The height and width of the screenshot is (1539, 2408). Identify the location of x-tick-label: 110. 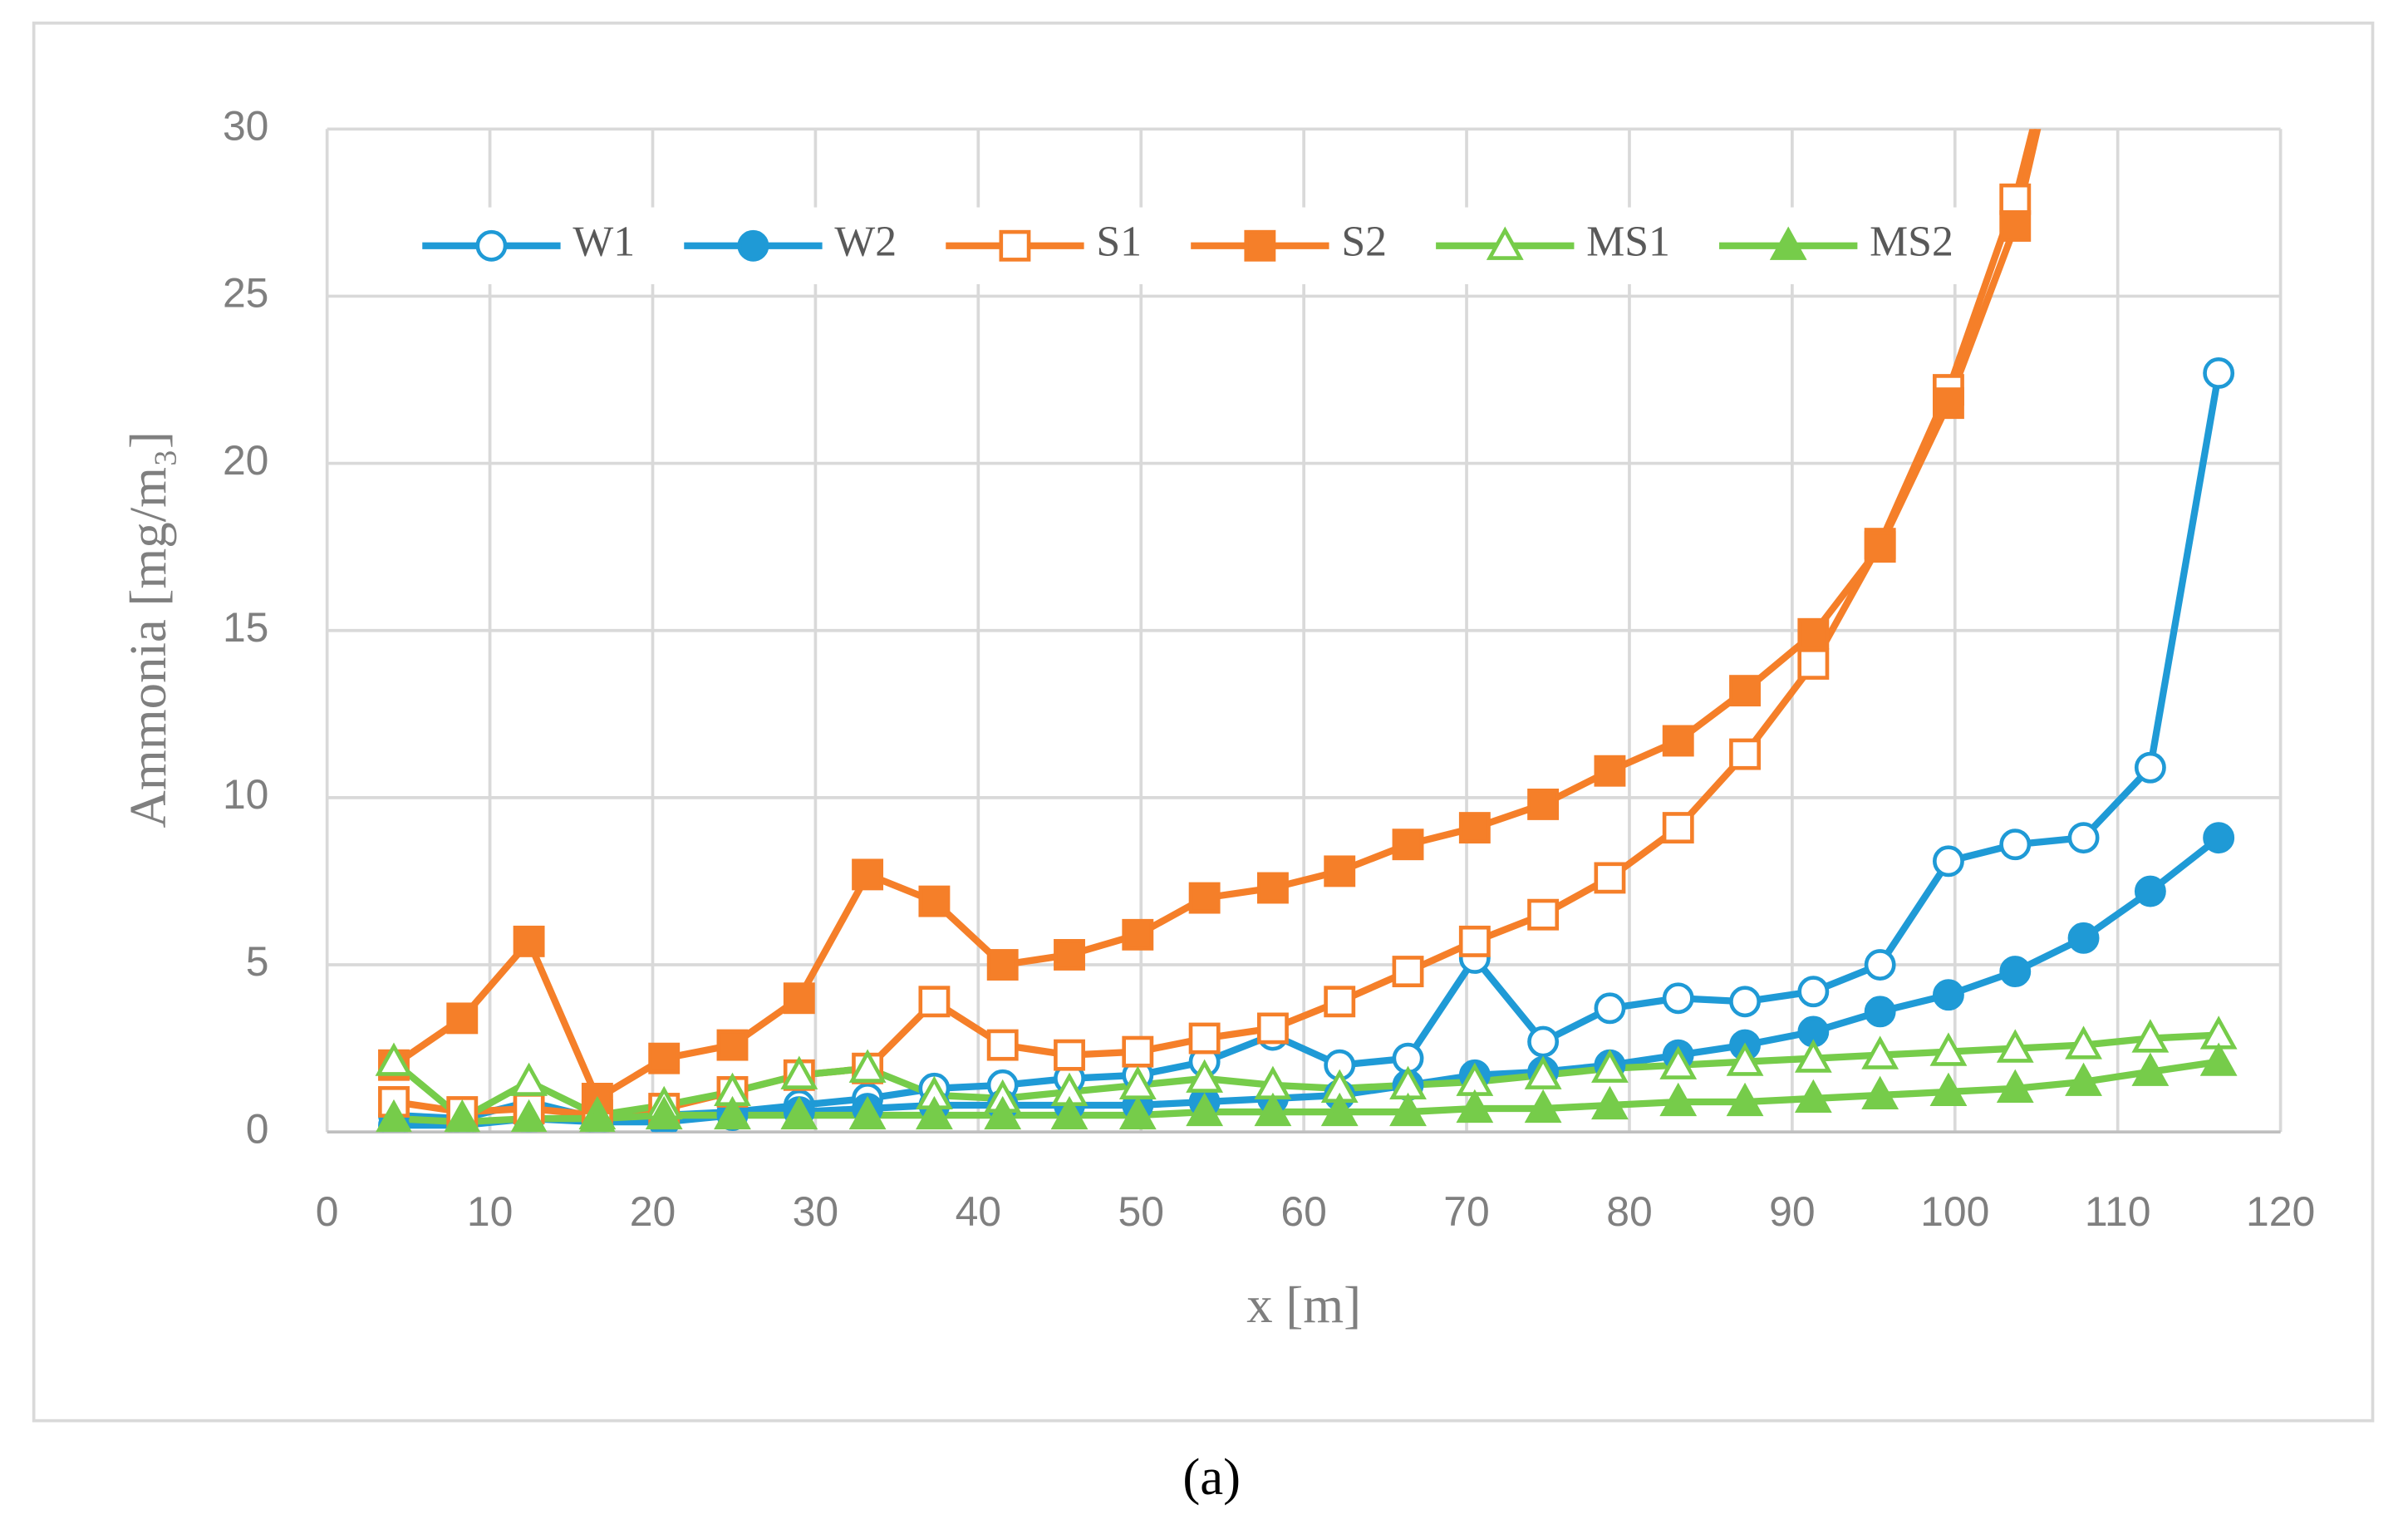
(2118, 1211).